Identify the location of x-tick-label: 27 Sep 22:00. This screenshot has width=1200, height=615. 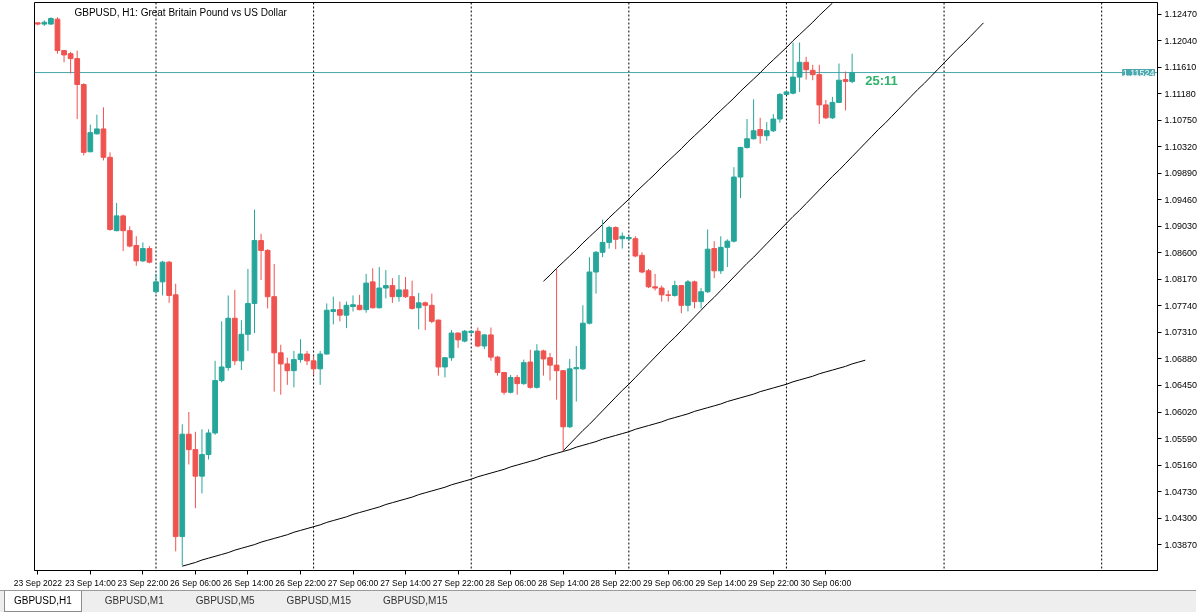
(458, 582).